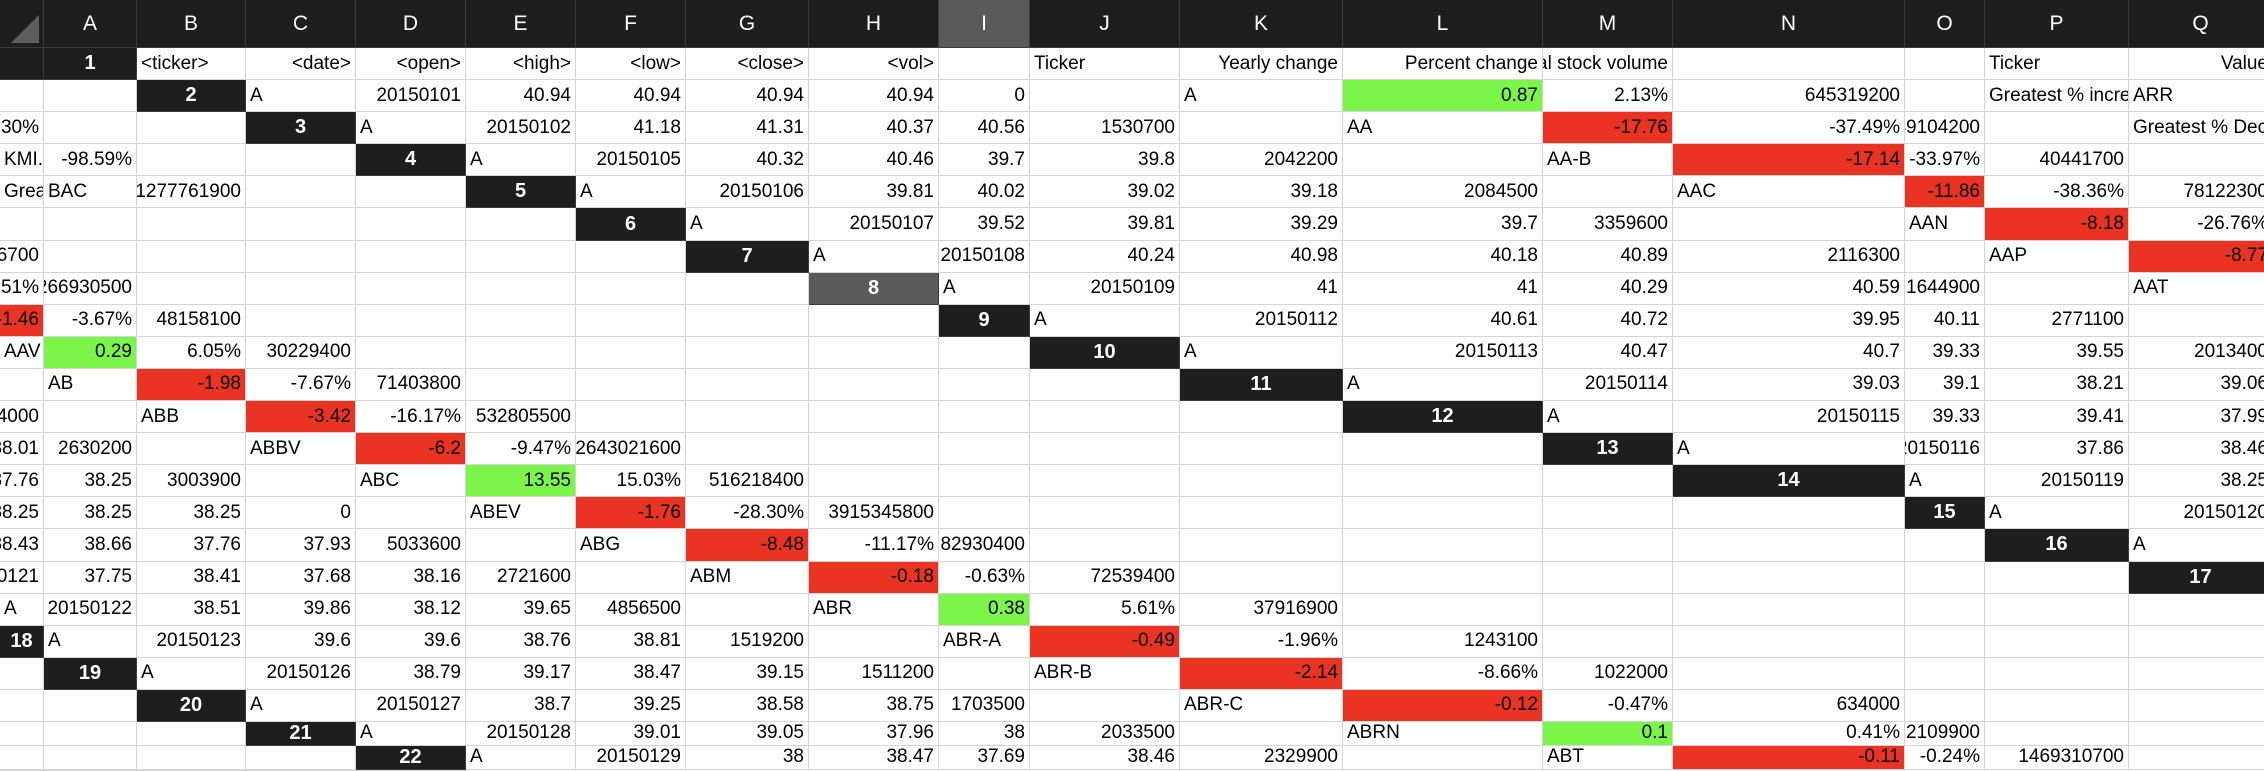  I want to click on cell-g8: 1644900, so click(1945, 288).